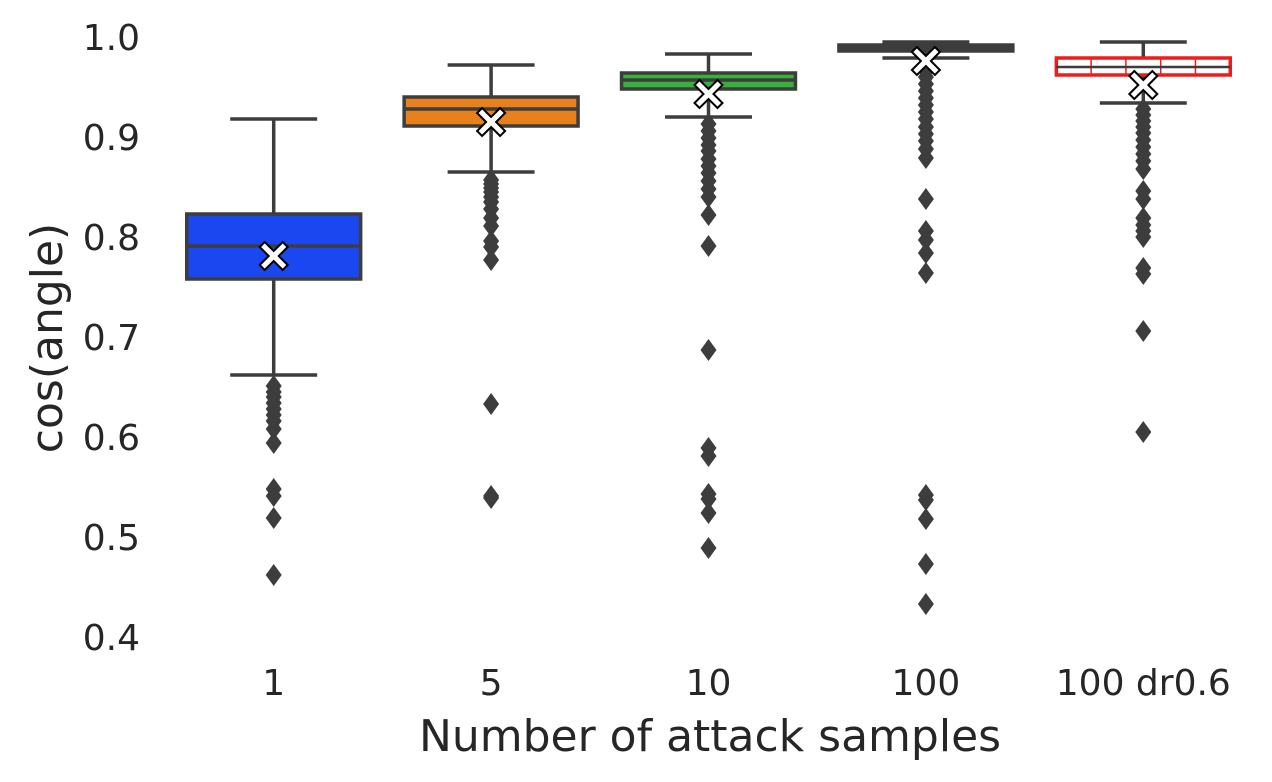 This screenshot has height=782, width=1272. I want to click on y-tick-label: 0.4, so click(111, 638).